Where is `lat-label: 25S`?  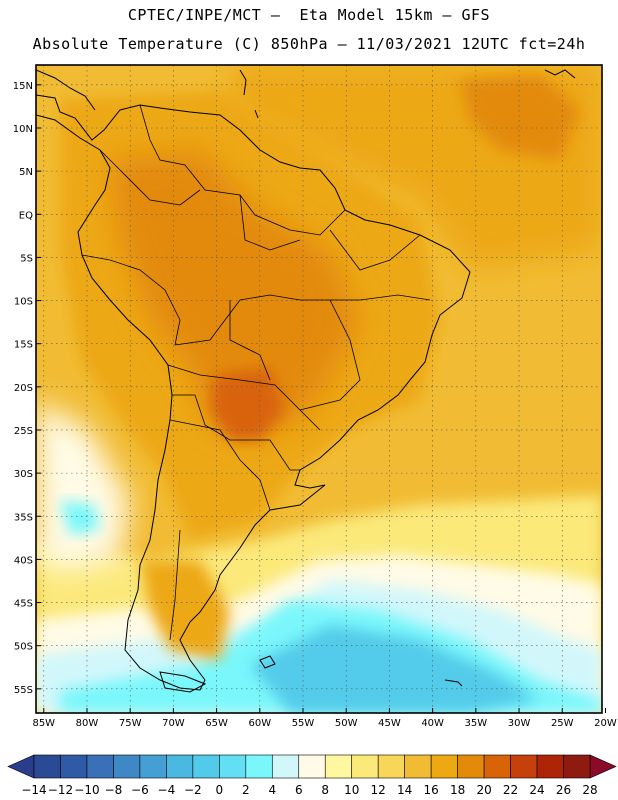
lat-label: 25S is located at coordinates (23, 431).